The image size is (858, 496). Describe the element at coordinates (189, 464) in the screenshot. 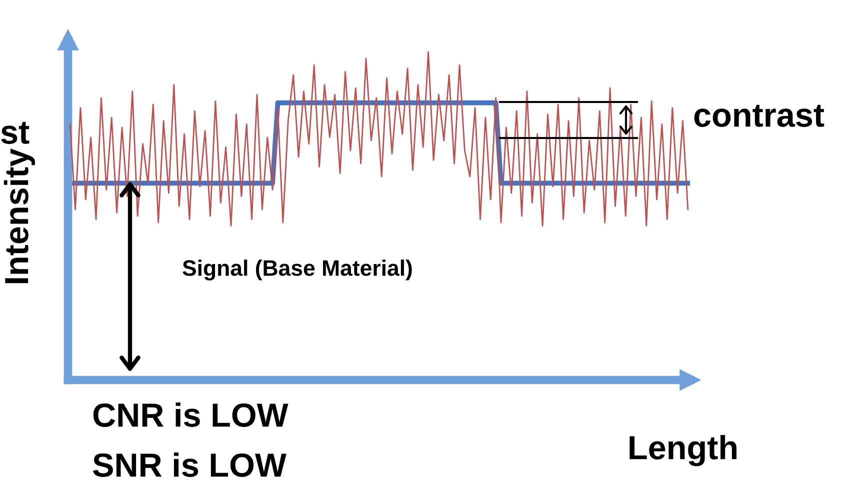

I see `text: SNR is LOW` at that location.